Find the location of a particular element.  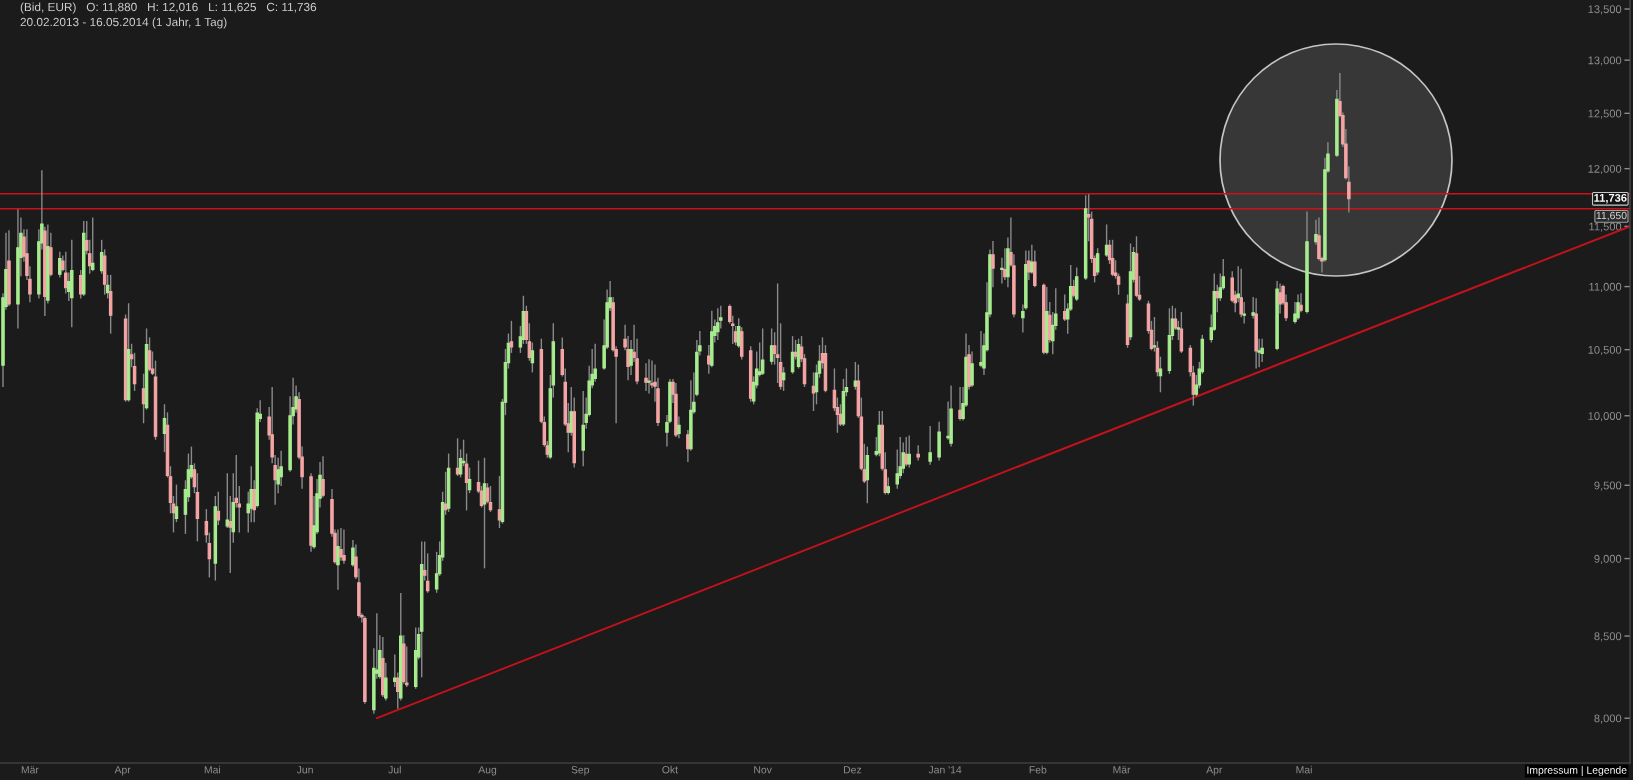

x-tick-label: Dez is located at coordinates (852, 770).